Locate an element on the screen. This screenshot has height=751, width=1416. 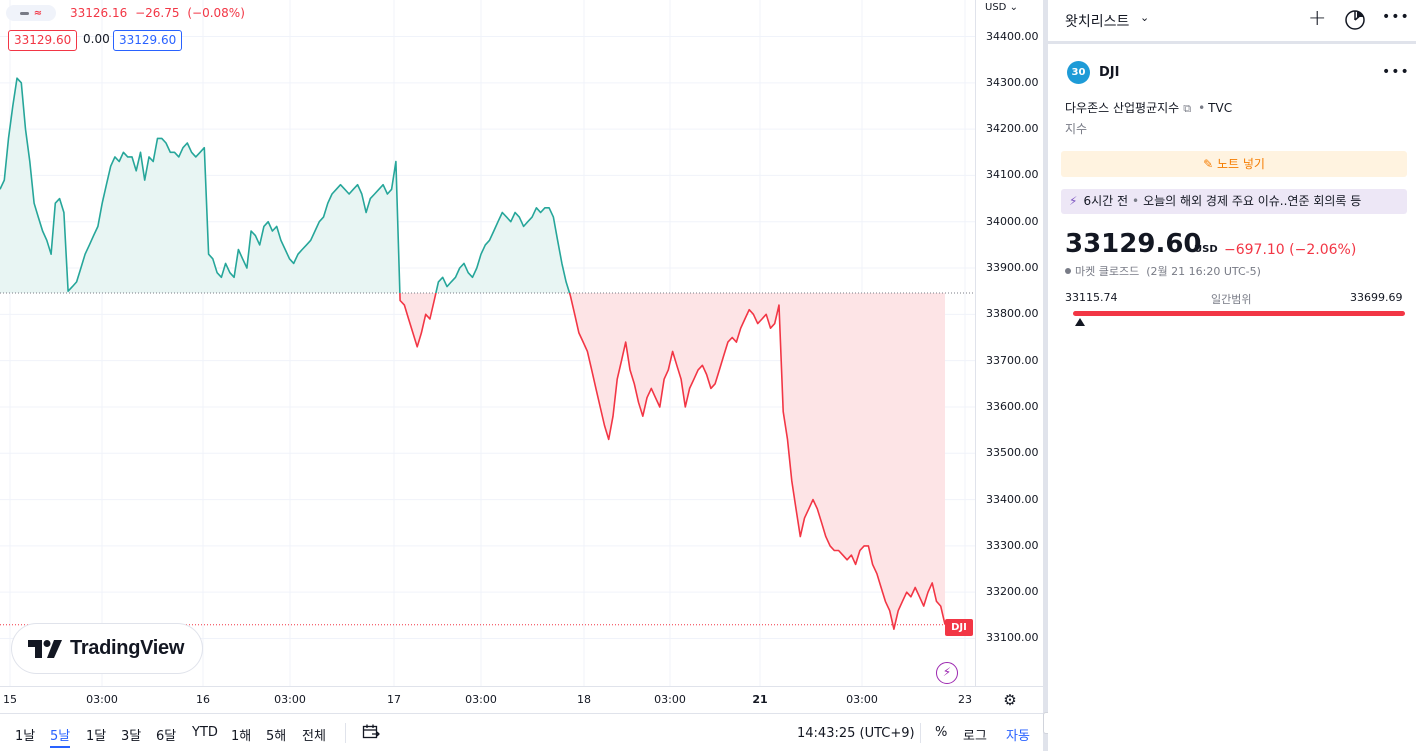
time-tick-label: 23 is located at coordinates (965, 699).